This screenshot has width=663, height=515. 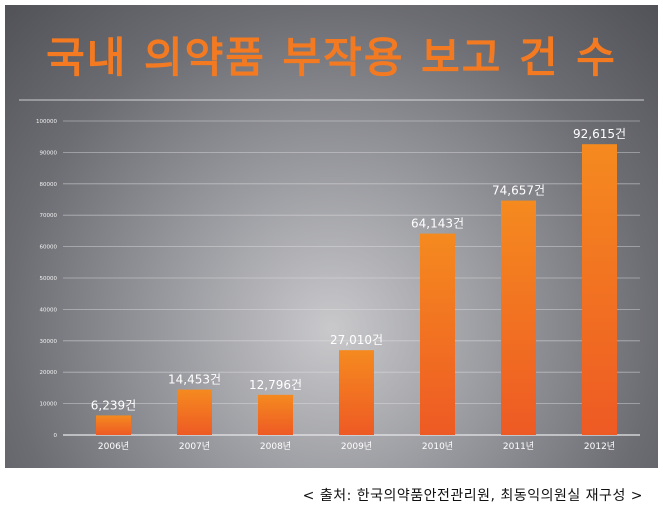 I want to click on bar-2006년, so click(x=113, y=425).